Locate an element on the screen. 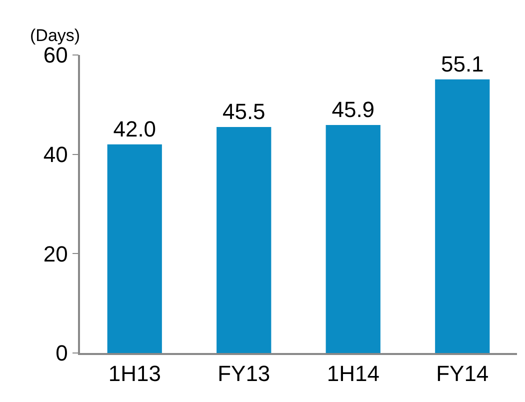 The height and width of the screenshot is (402, 525). data-label: 55.1 is located at coordinates (462, 63).